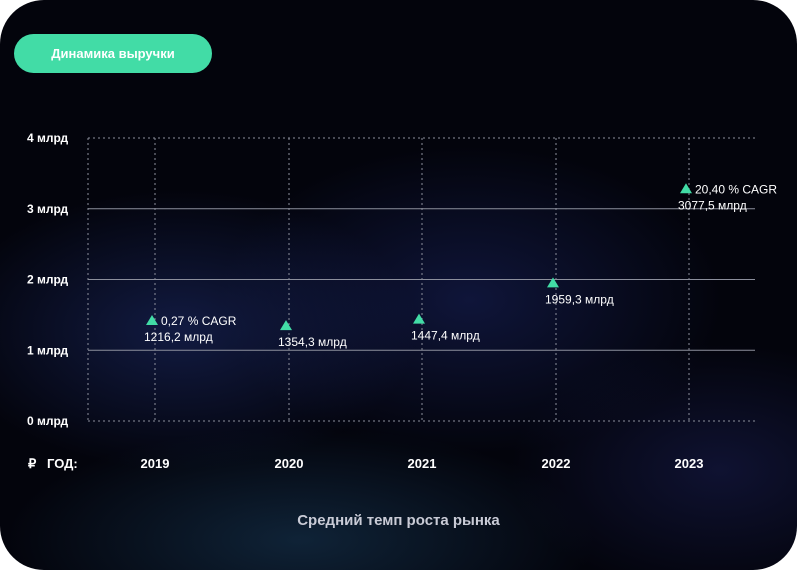  Describe the element at coordinates (422, 463) in the screenshot. I see `x-tick-label: 2021` at that location.